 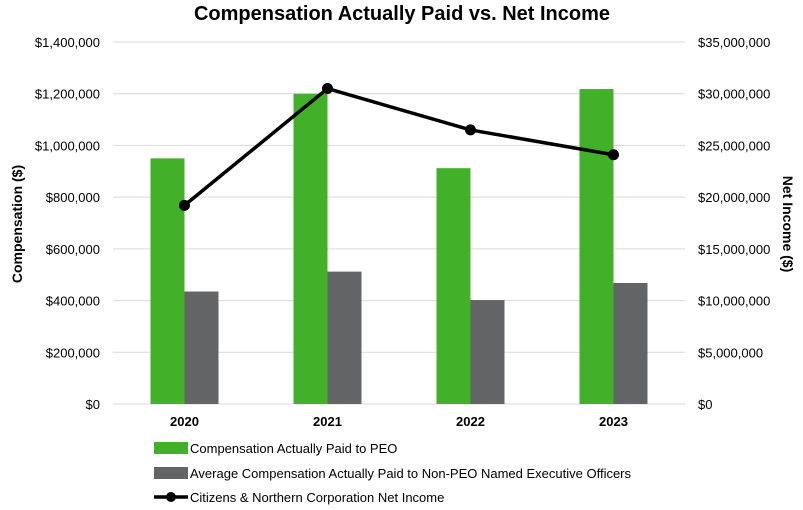 I want to click on right-tick-label: $35,000,000, so click(x=734, y=42).